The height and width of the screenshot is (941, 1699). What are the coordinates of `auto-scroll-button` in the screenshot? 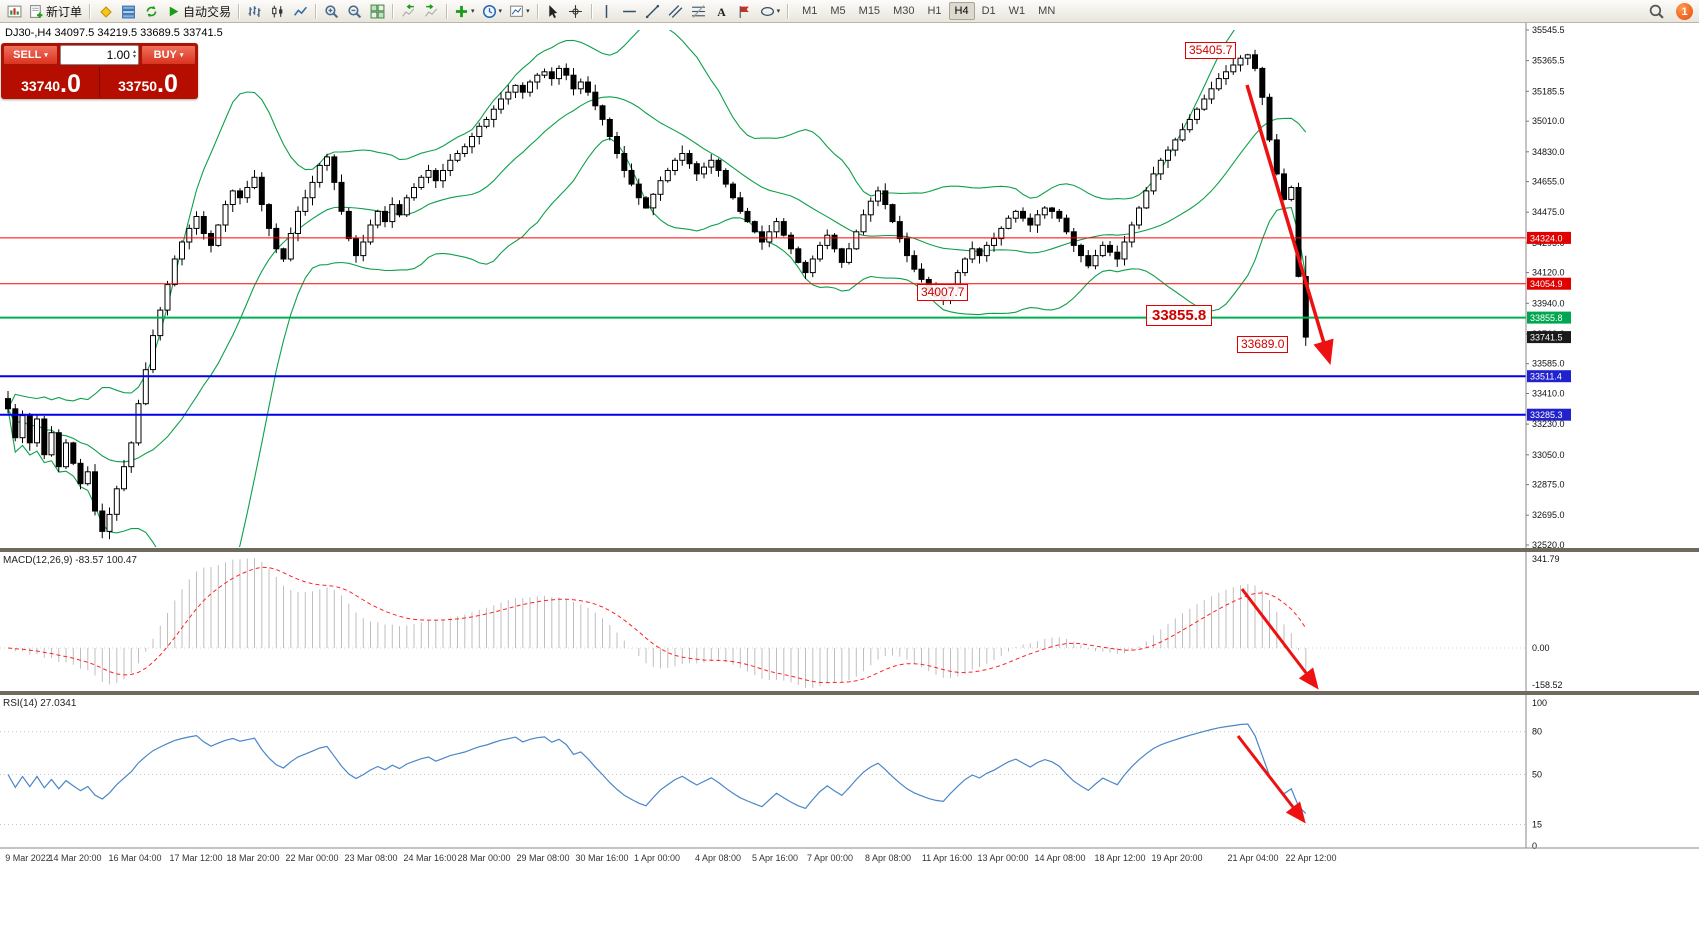 It's located at (408, 11).